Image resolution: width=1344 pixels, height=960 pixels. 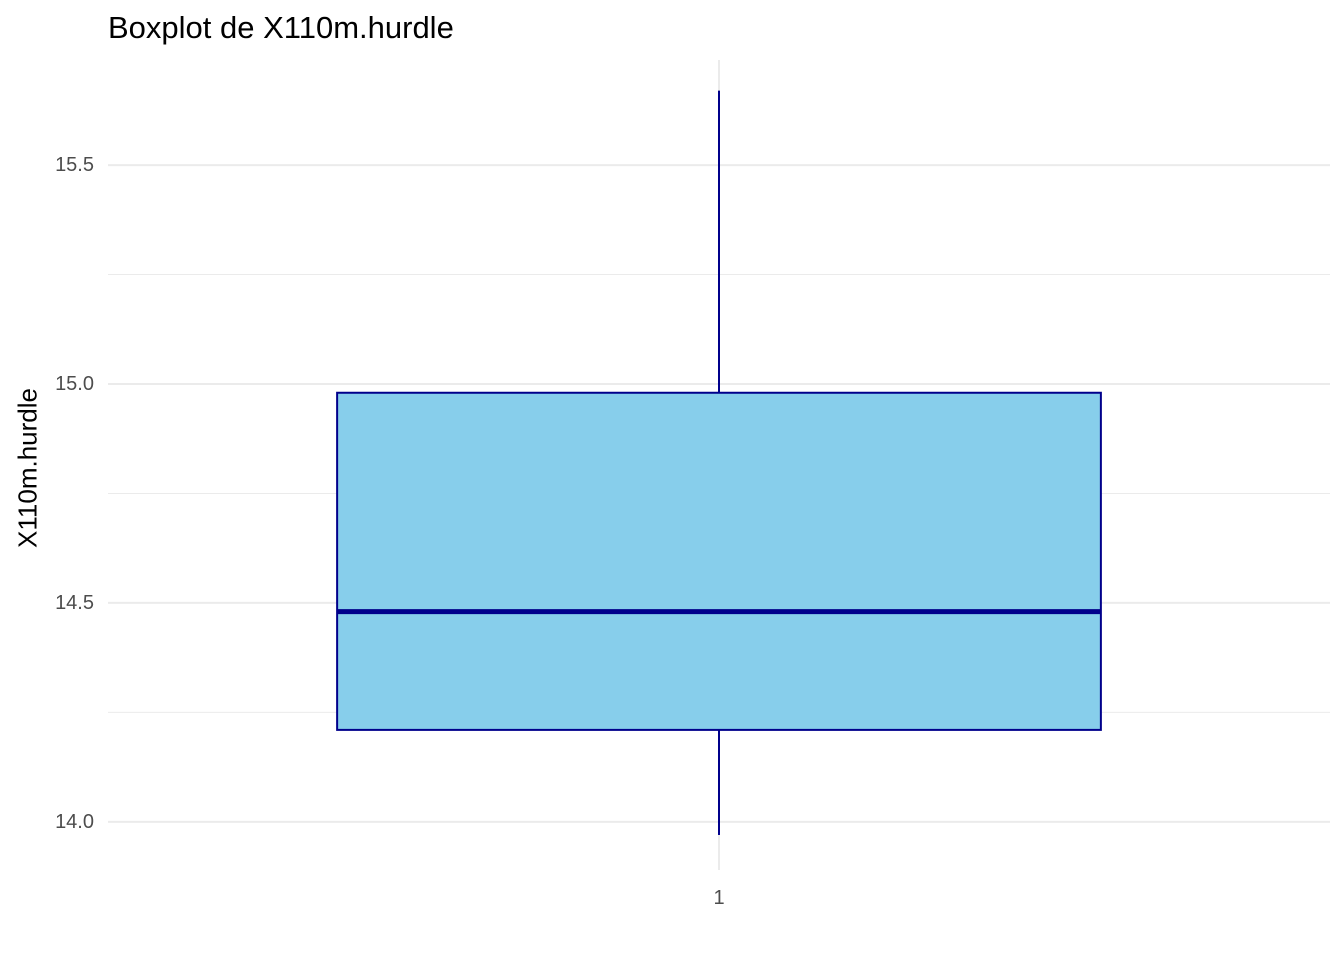 What do you see at coordinates (74, 384) in the screenshot?
I see `y-tick-label: 15.0` at bounding box center [74, 384].